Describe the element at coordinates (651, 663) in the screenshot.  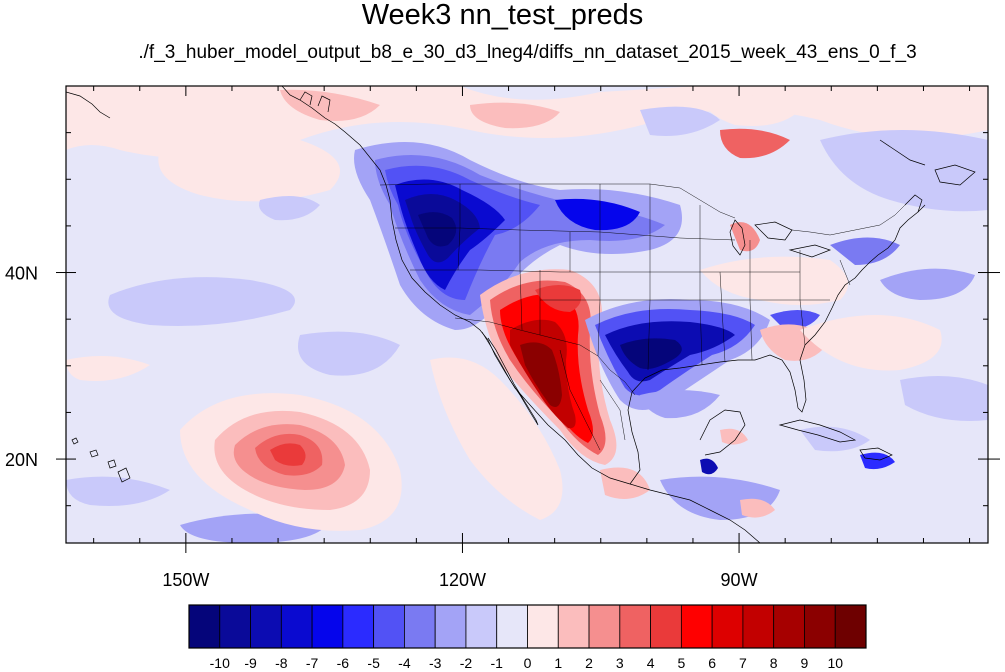
I see `colorbar-label: 4` at that location.